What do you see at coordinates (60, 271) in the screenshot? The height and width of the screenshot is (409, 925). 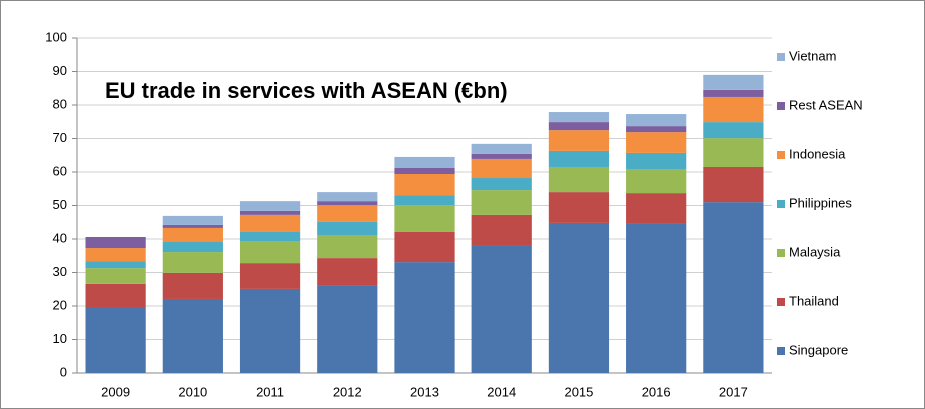 I see `y-tick-label: 30` at bounding box center [60, 271].